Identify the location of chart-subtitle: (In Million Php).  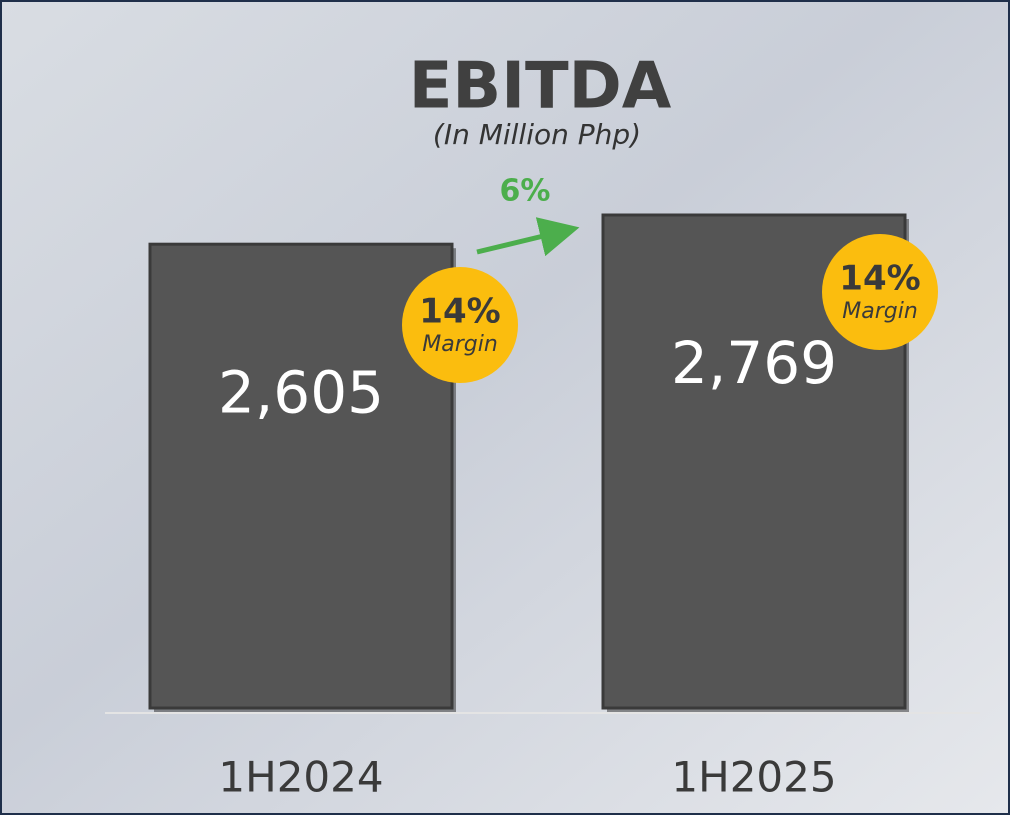
(537, 134).